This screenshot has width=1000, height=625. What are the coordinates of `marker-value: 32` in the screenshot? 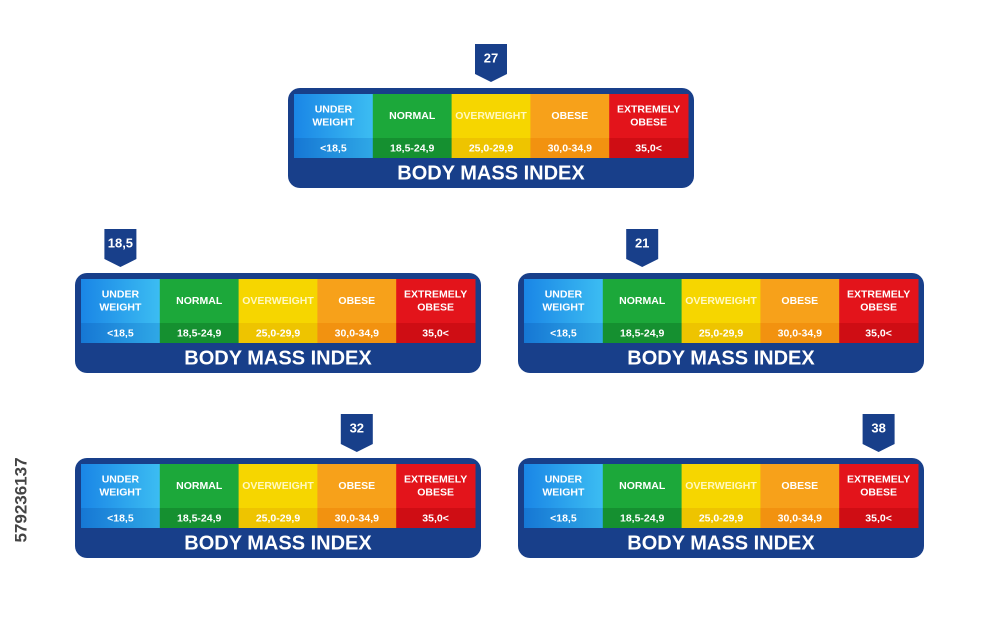 It's located at (357, 427).